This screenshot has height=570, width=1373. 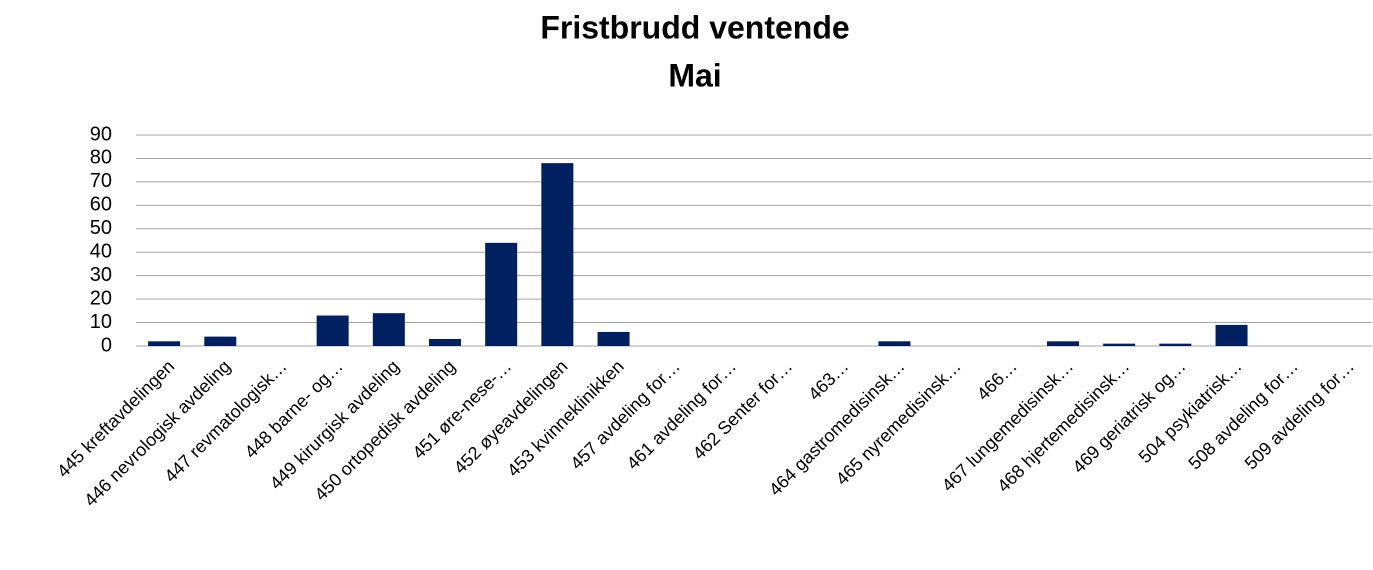 I want to click on chart-subtitle: Mai, so click(x=694, y=75).